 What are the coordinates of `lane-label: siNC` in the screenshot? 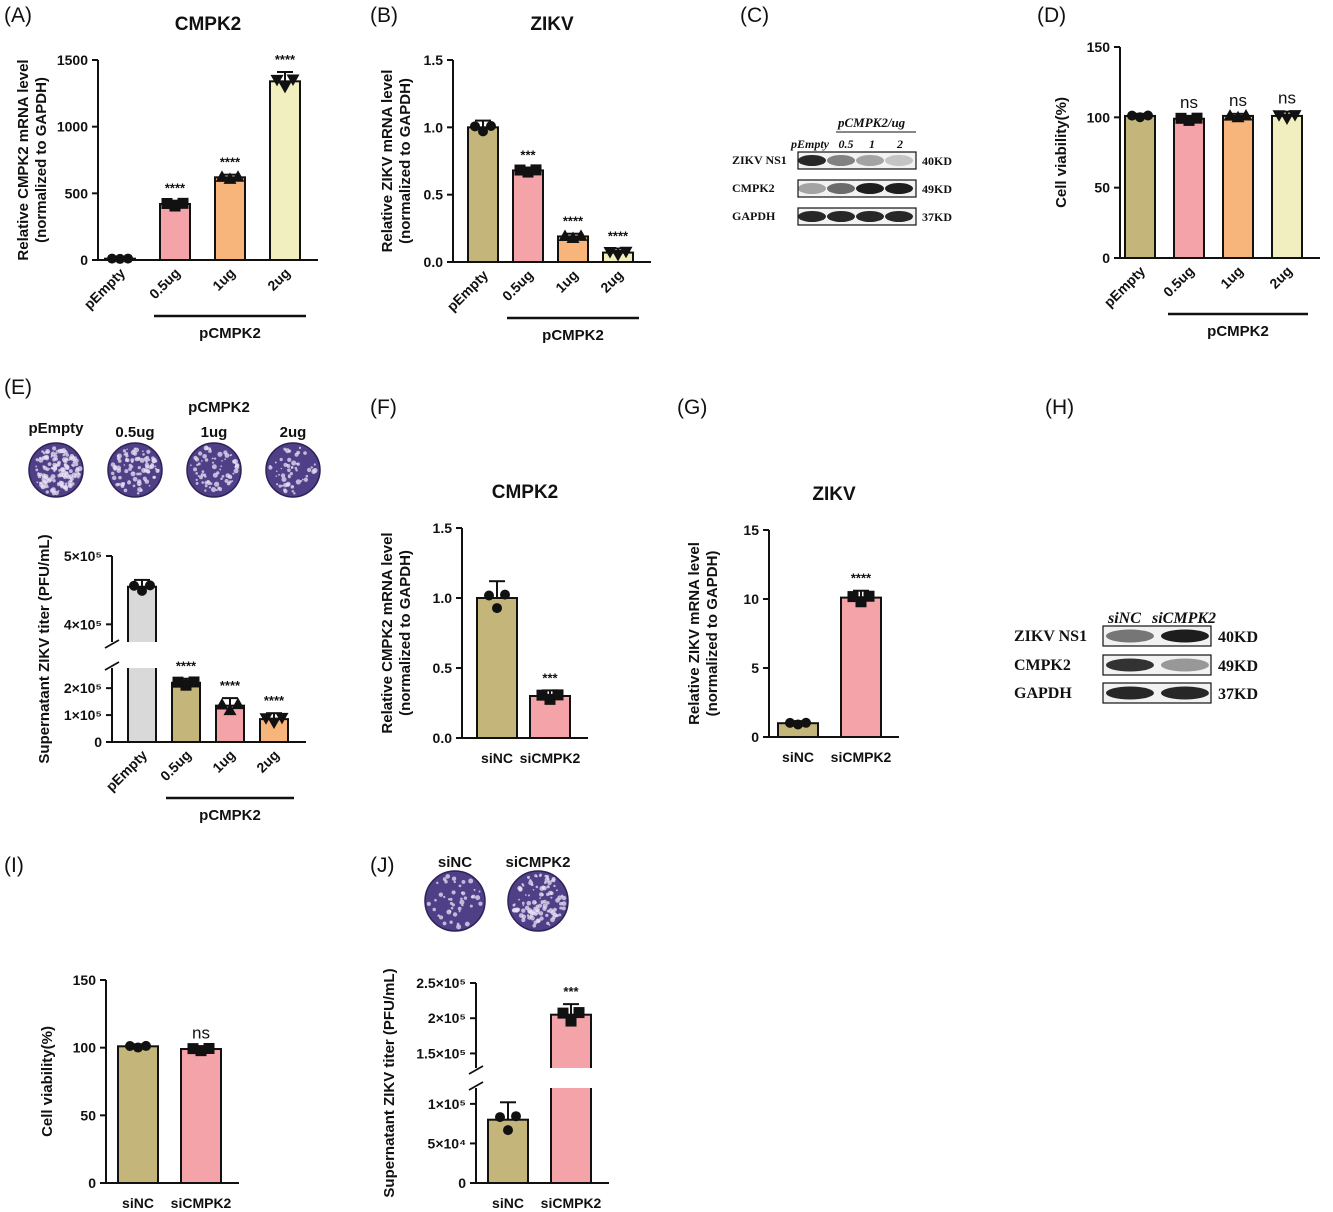 It's located at (1124, 618).